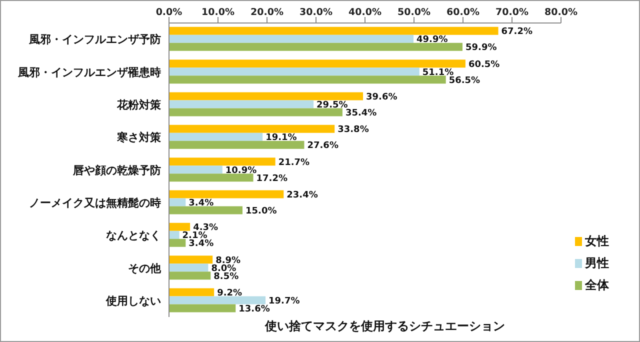 The width and height of the screenshot is (640, 342). What do you see at coordinates (322, 146) in the screenshot?
I see `data-label: 27.6%` at bounding box center [322, 146].